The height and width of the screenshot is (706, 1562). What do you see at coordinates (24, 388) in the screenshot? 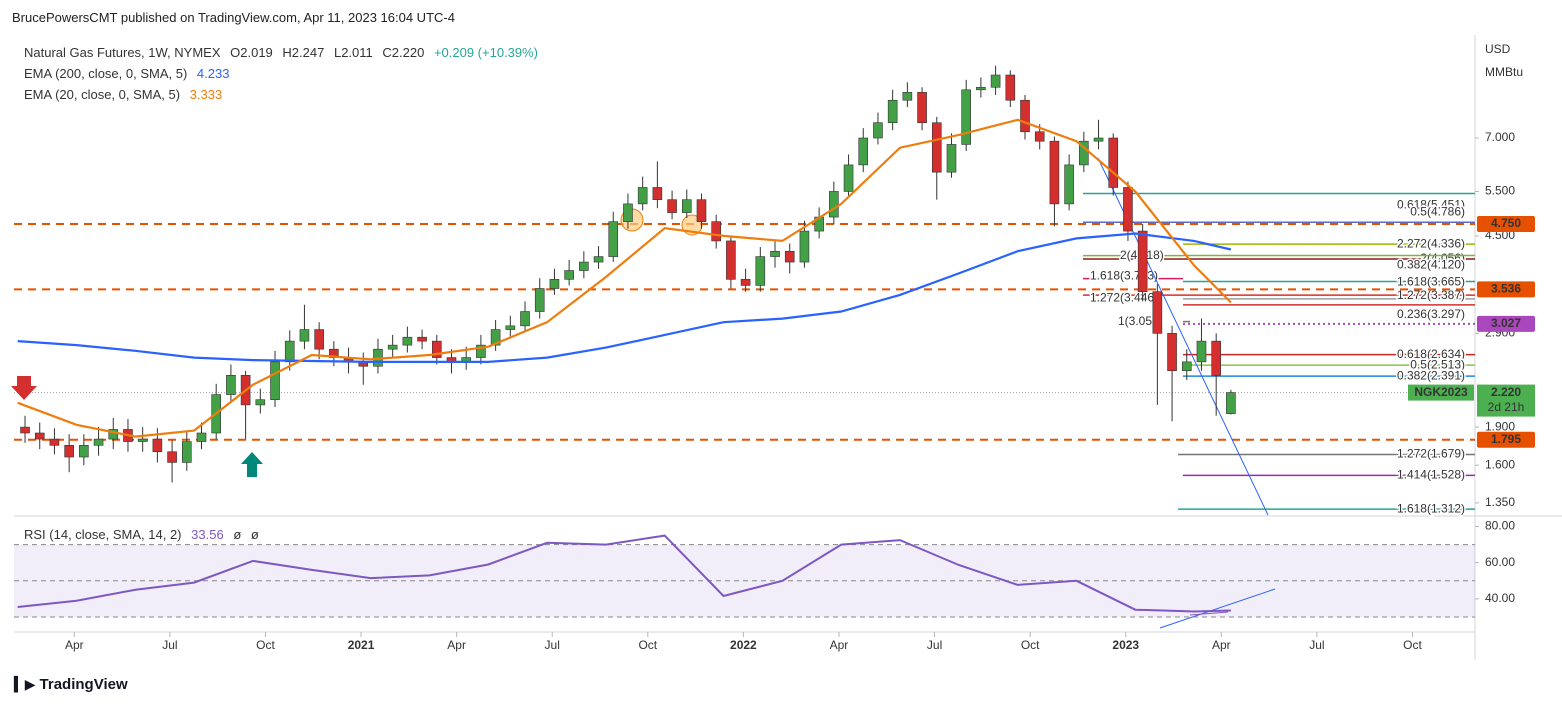
I see `sell-arrow` at bounding box center [24, 388].